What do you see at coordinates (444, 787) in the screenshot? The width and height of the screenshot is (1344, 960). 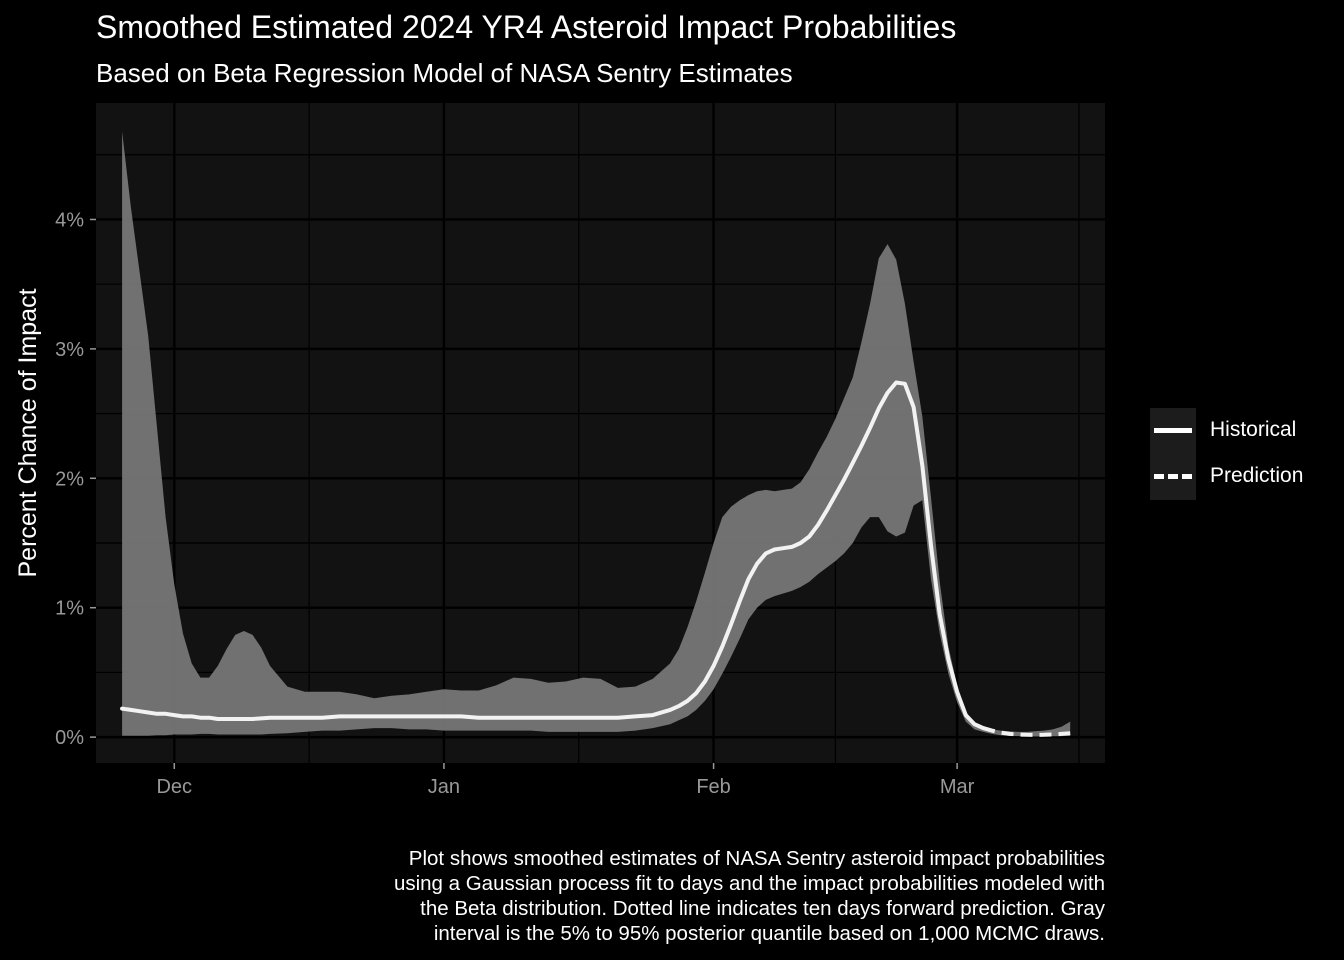 I see `x-tick-label: Jan` at bounding box center [444, 787].